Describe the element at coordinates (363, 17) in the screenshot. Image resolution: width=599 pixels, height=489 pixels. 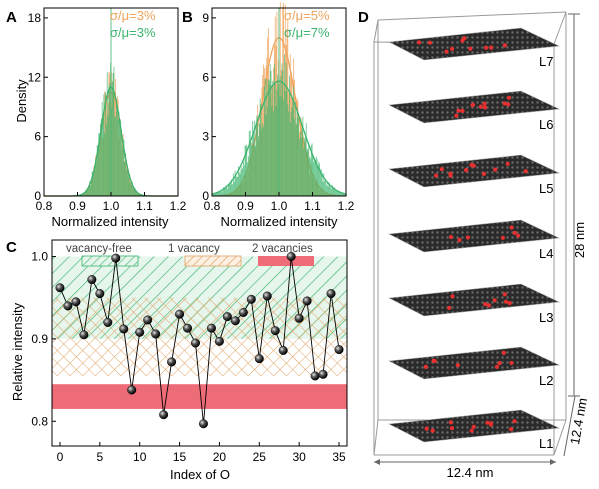
I see `panel-d-label: D` at that location.